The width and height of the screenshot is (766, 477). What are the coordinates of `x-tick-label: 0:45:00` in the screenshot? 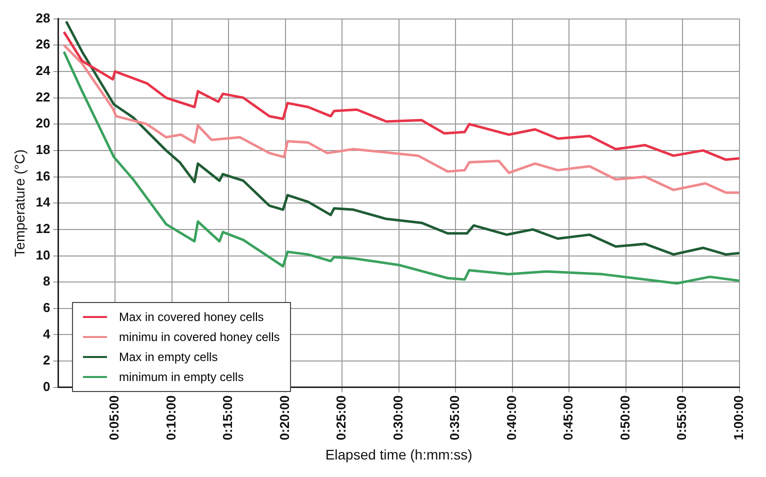 It's located at (568, 417).